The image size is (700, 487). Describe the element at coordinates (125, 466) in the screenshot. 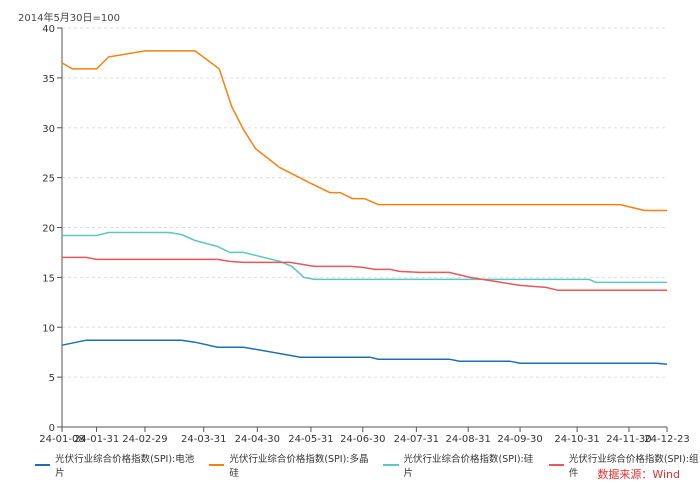

I see `legend-label: 光伏行业综合价格指数(SPI):电池片` at that location.